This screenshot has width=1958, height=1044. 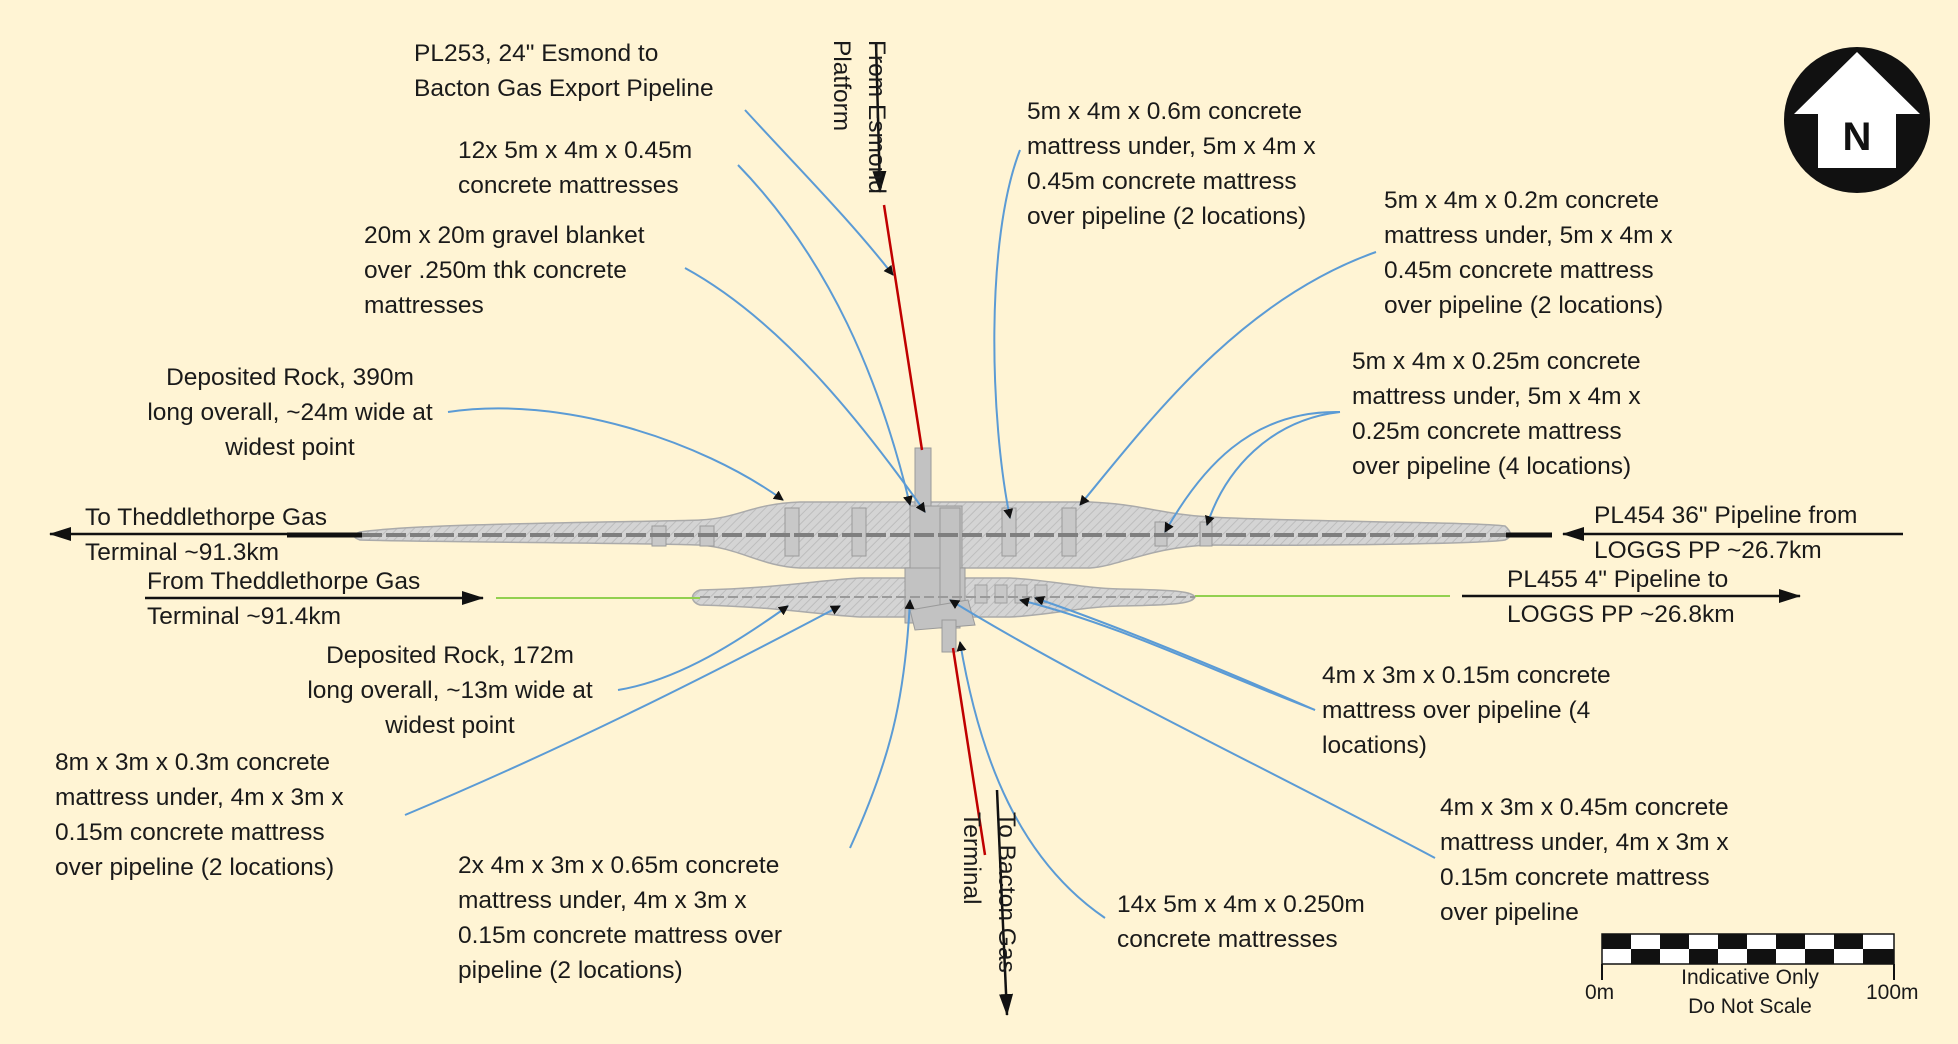 What do you see at coordinates (932, 532) in the screenshot?
I see `mattresses-upper` at bounding box center [932, 532].